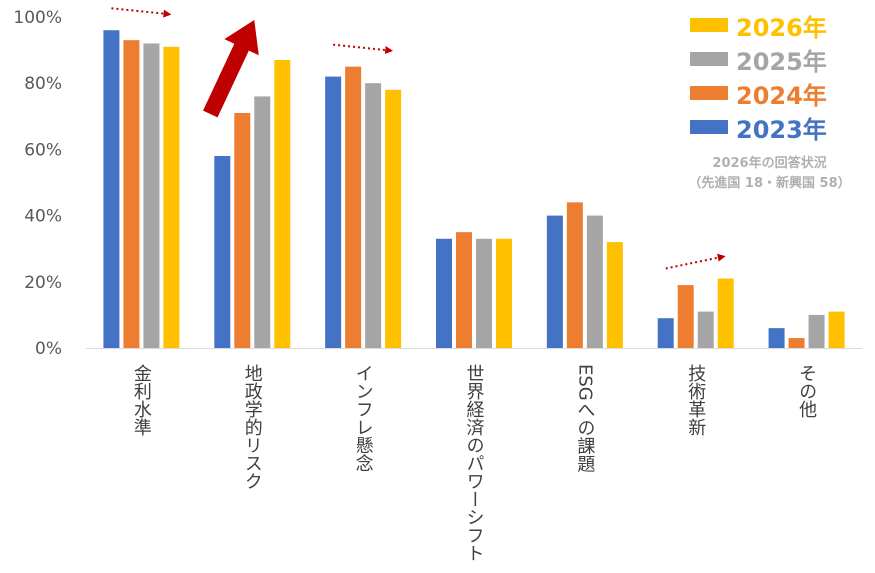 This screenshot has width=875, height=573. I want to click on legend-label: 2023年, so click(781, 129).